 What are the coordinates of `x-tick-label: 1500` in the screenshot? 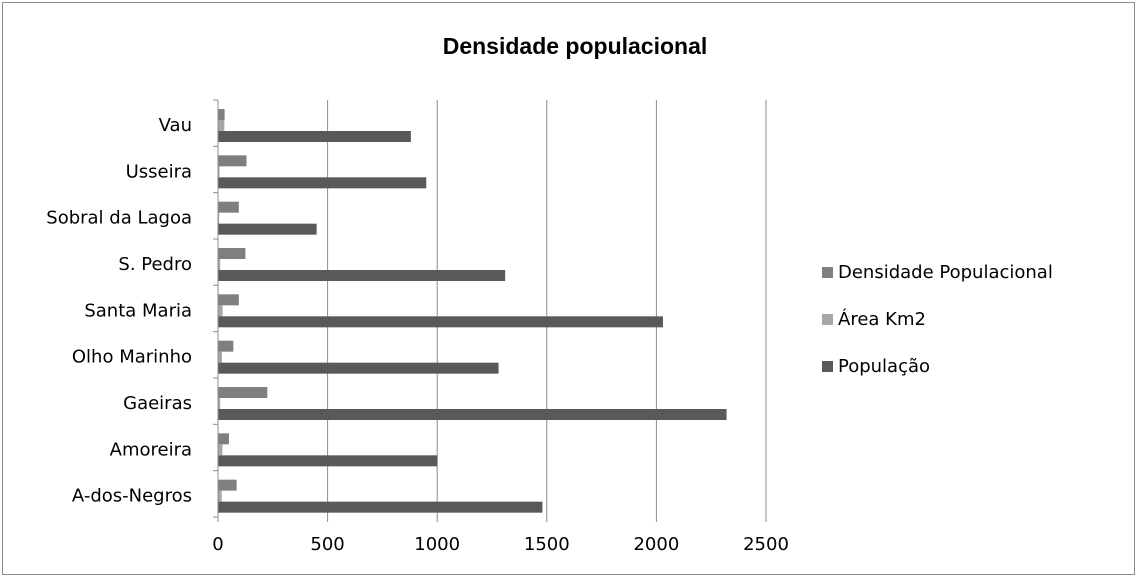 It's located at (547, 544).